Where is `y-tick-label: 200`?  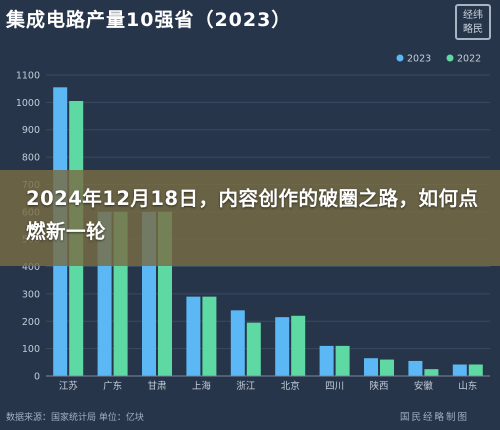
y-tick-label: 200 is located at coordinates (31, 322).